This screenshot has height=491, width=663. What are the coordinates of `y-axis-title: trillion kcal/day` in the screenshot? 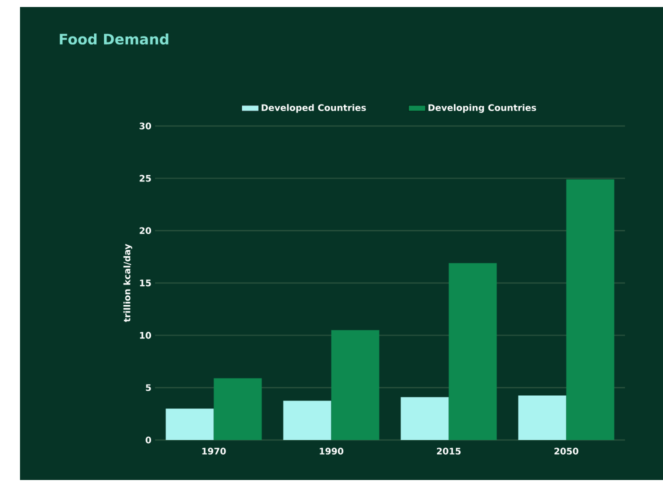 It's located at (127, 283).